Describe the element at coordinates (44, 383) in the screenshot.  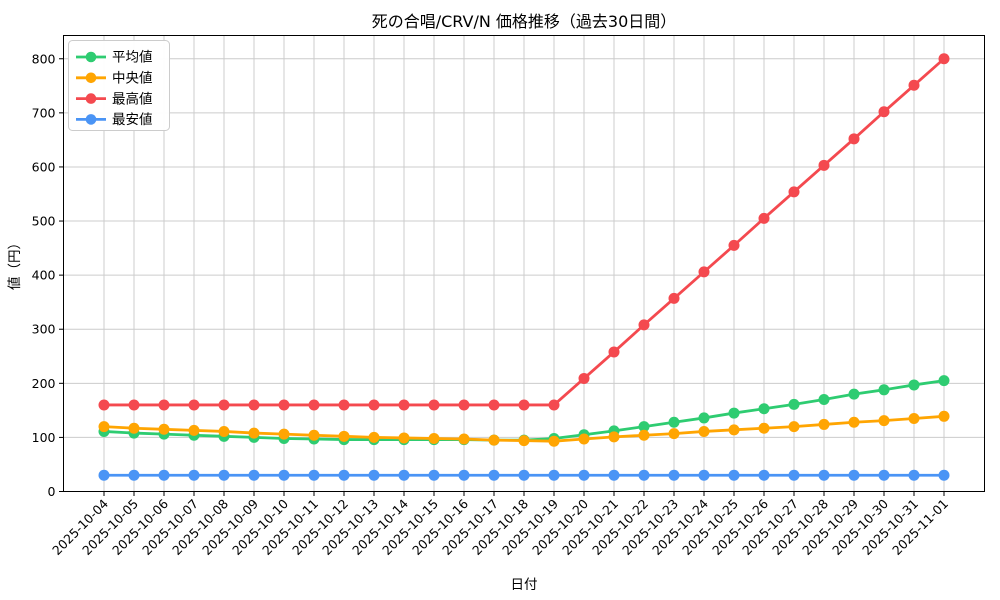
I see `y-tick-label: 200` at that location.